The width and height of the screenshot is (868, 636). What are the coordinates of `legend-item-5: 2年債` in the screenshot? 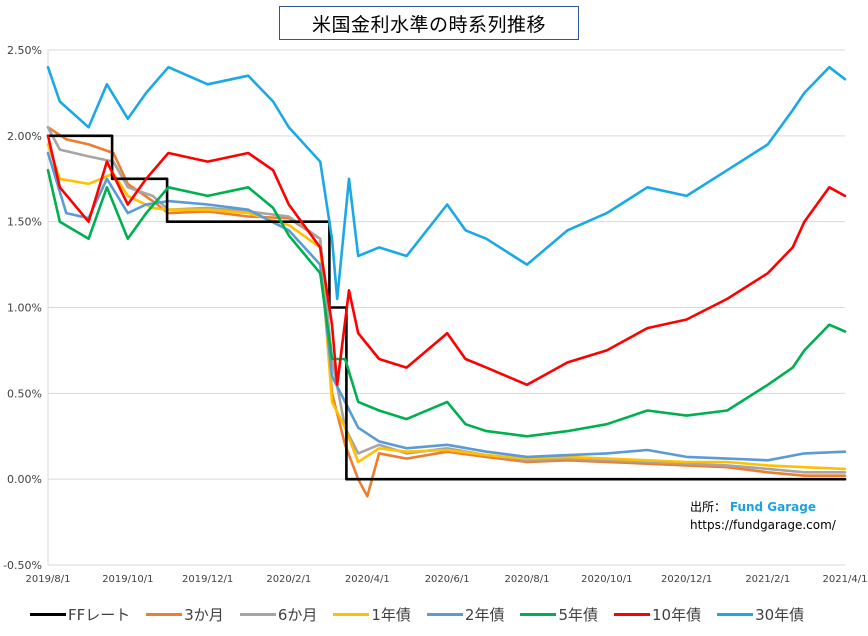 It's located at (465, 614).